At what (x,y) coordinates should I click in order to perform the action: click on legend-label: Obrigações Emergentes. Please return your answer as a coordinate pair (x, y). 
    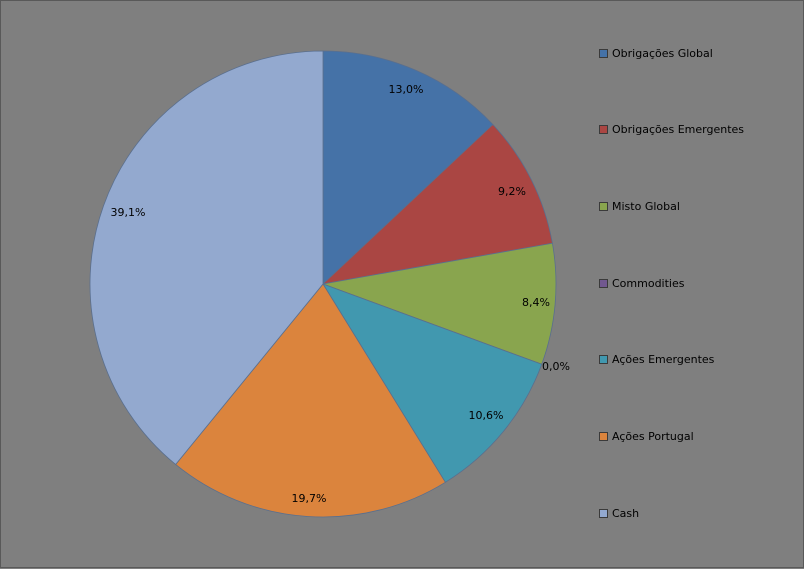
    Looking at the image, I should click on (678, 130).